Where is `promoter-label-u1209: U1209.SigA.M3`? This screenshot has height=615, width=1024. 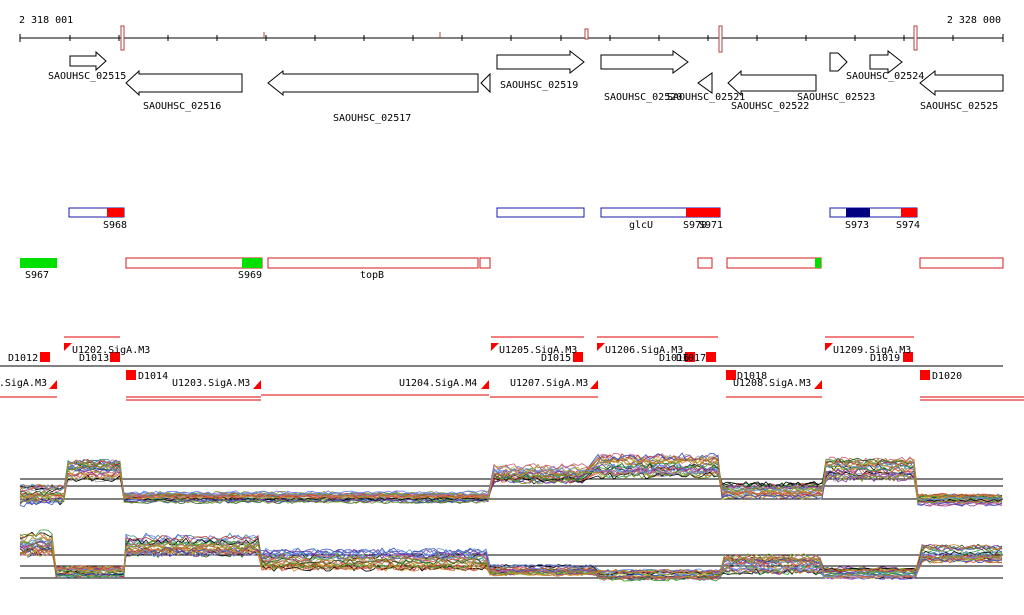 promoter-label-u1209: U1209.SigA.M3 is located at coordinates (872, 350).